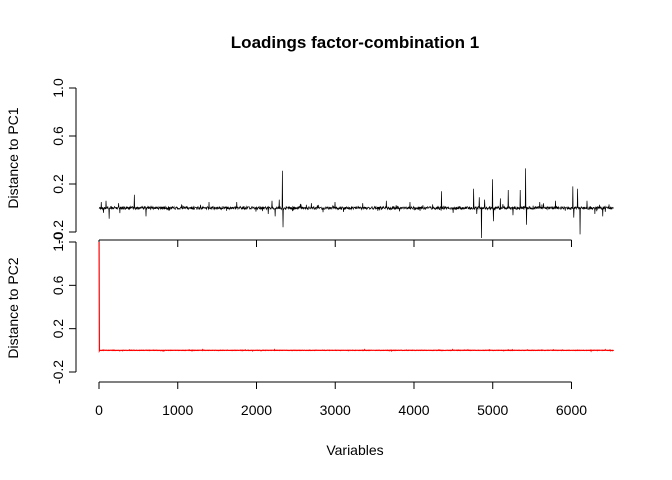  I want to click on pc1-y-tick-label: -0.2, so click(58, 232).